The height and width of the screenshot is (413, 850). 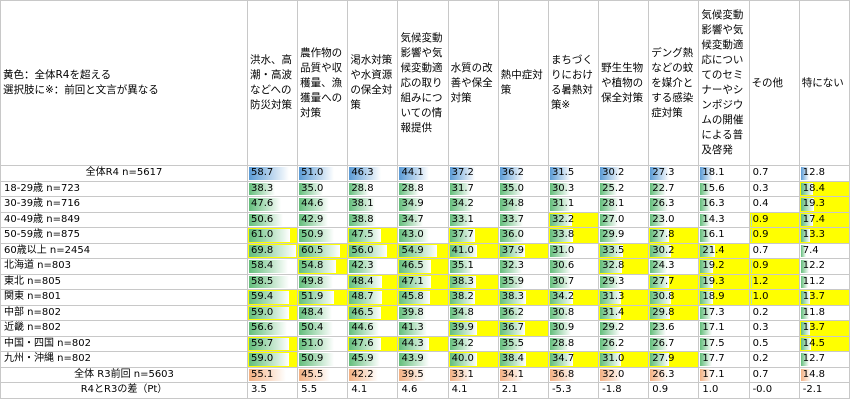 I want to click on value-cell: 31.7, so click(x=473, y=188).